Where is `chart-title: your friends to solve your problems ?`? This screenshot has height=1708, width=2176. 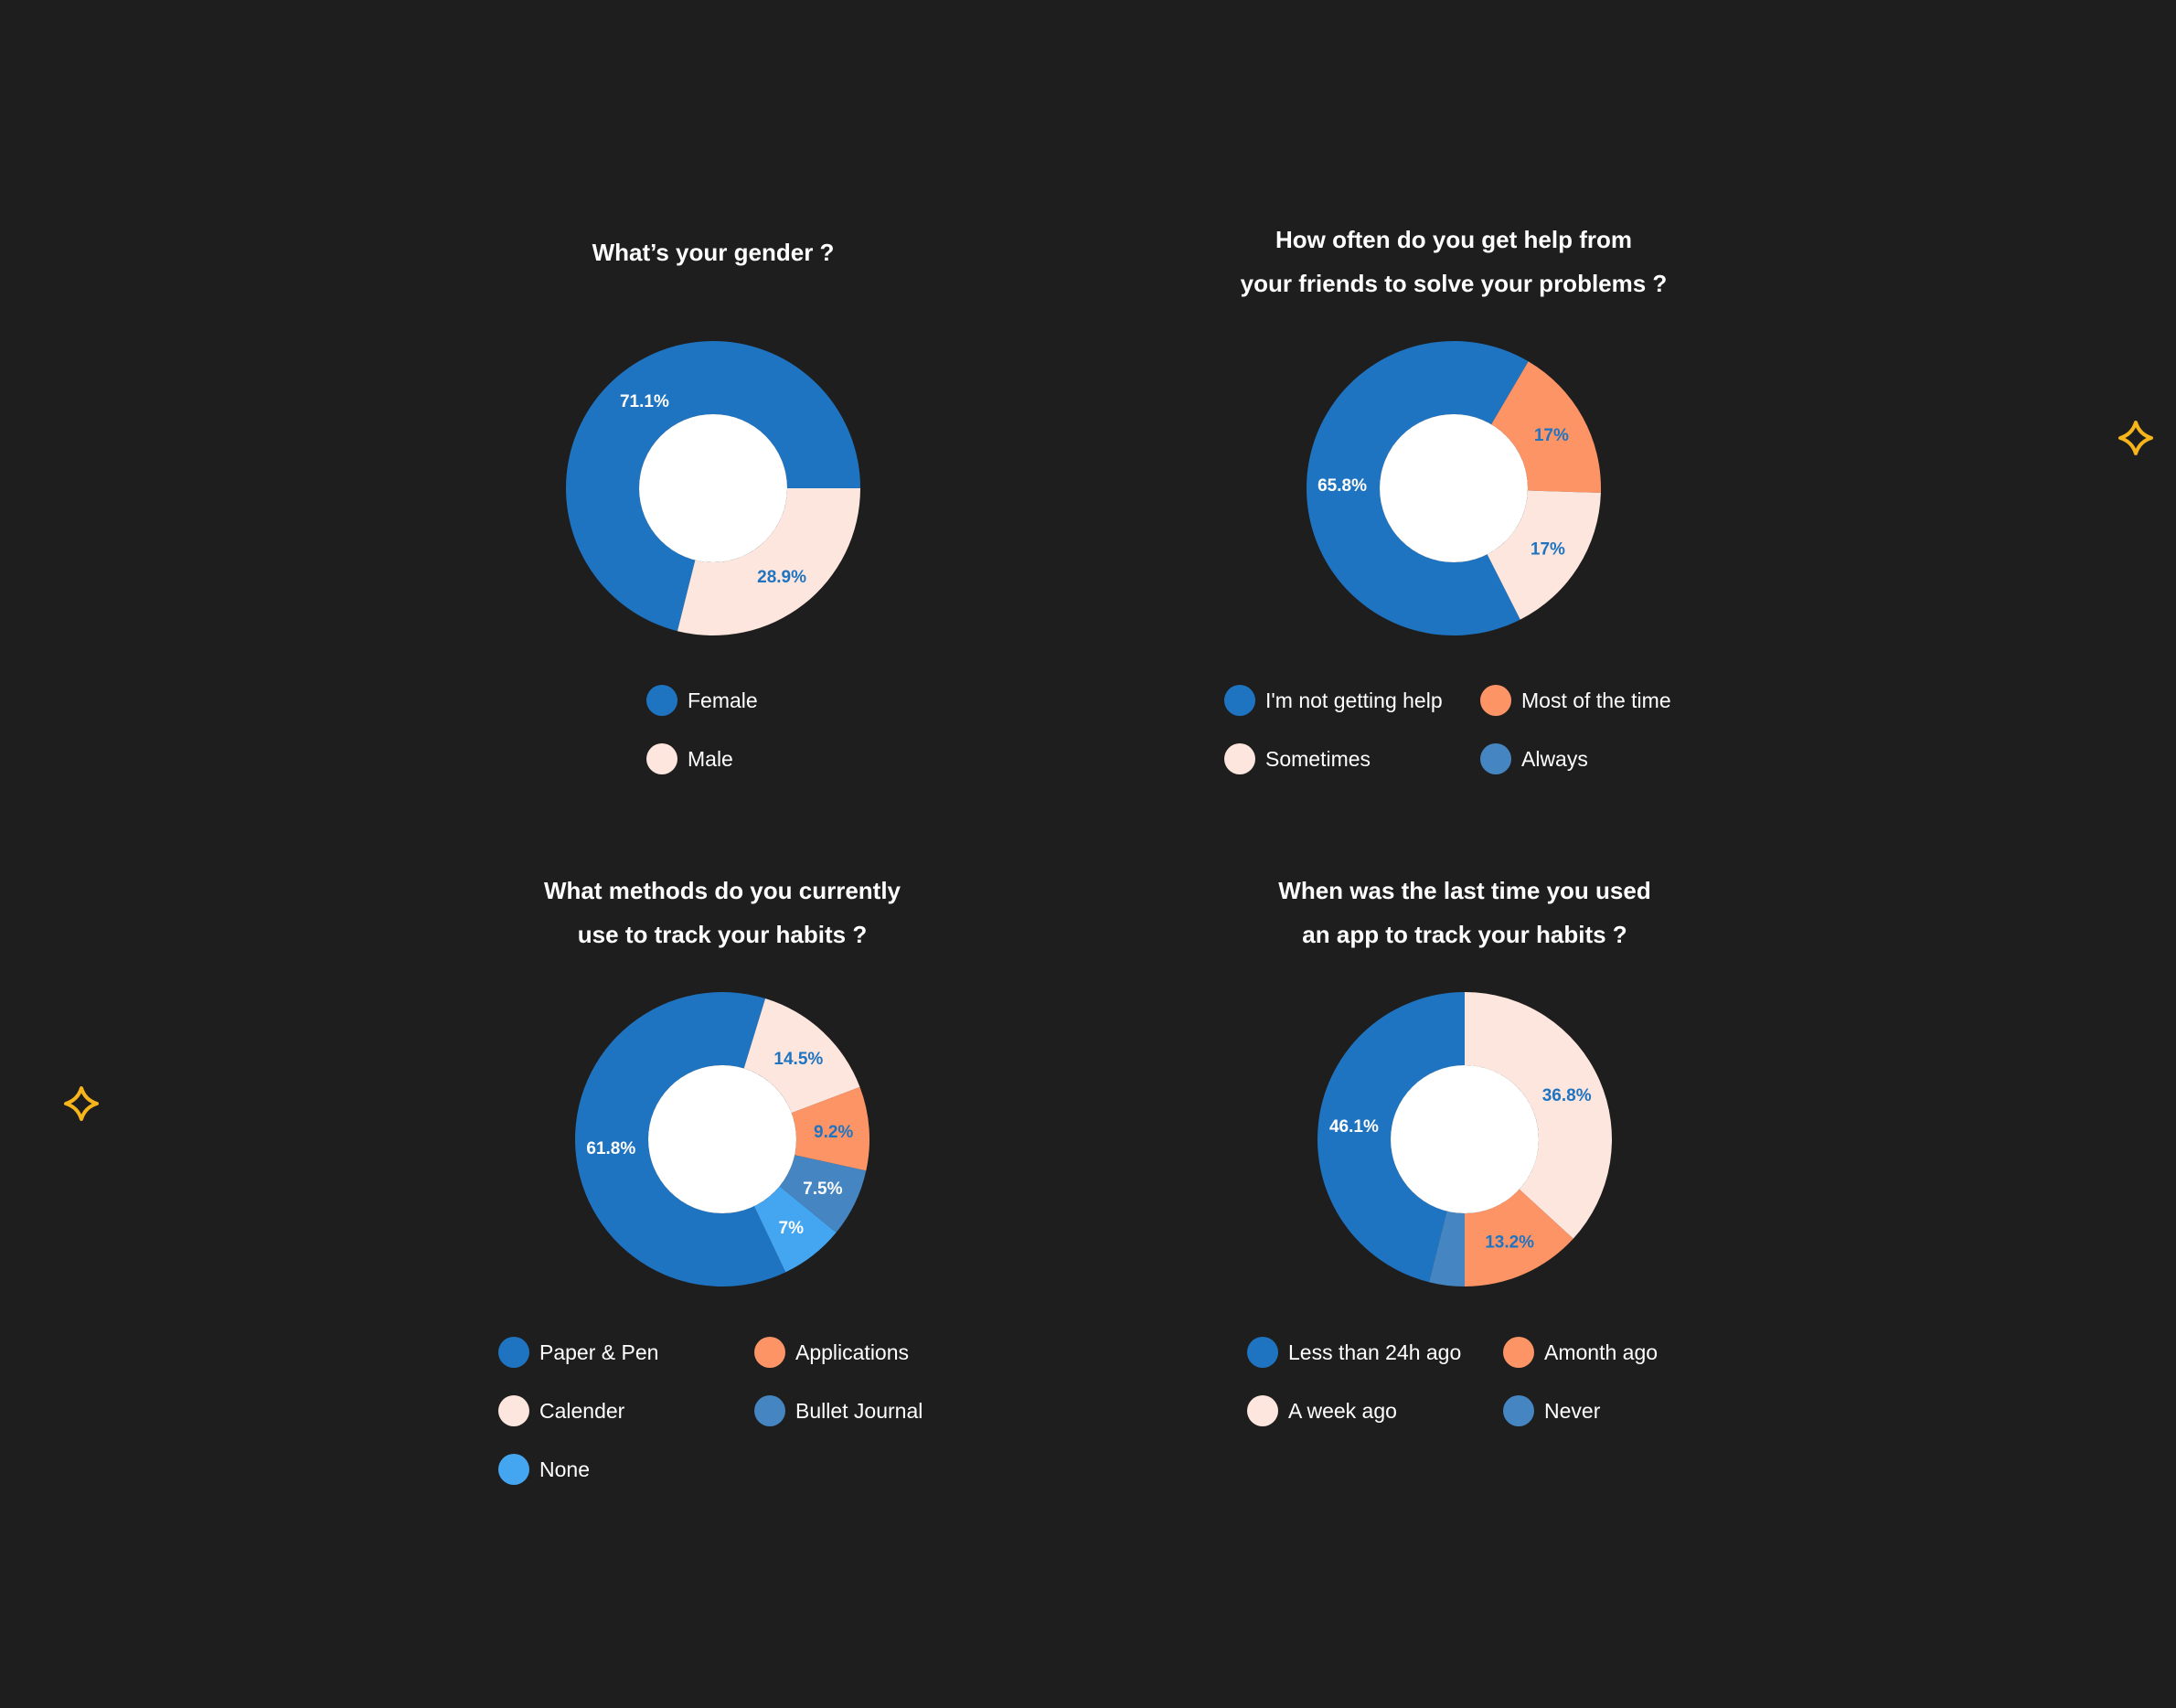 chart-title: your friends to solve your problems ? is located at coordinates (1454, 283).